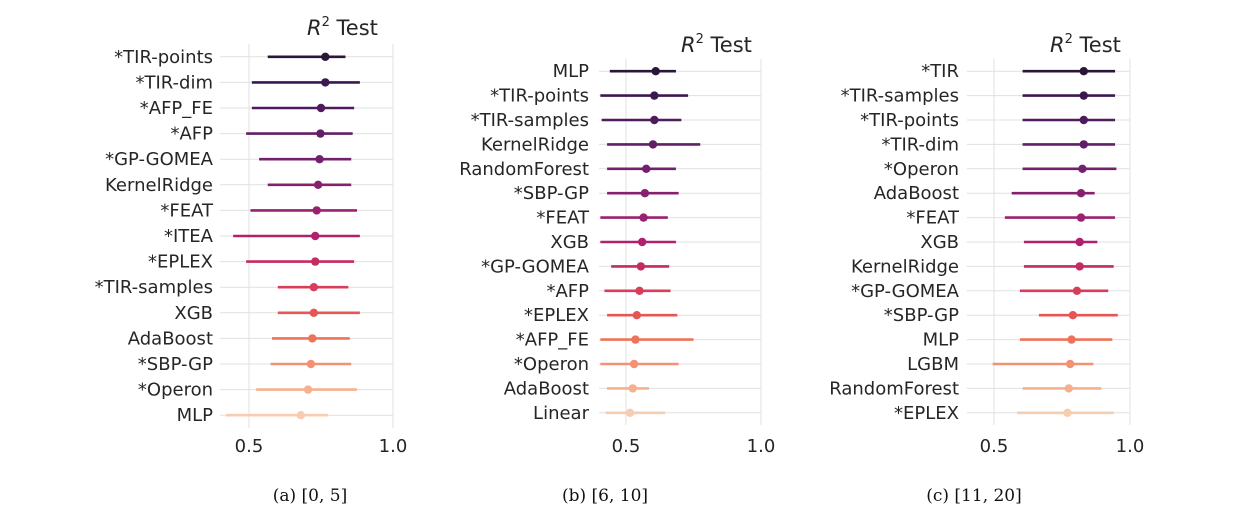  What do you see at coordinates (561, 413) in the screenshot?
I see `category-label: Linear` at bounding box center [561, 413].